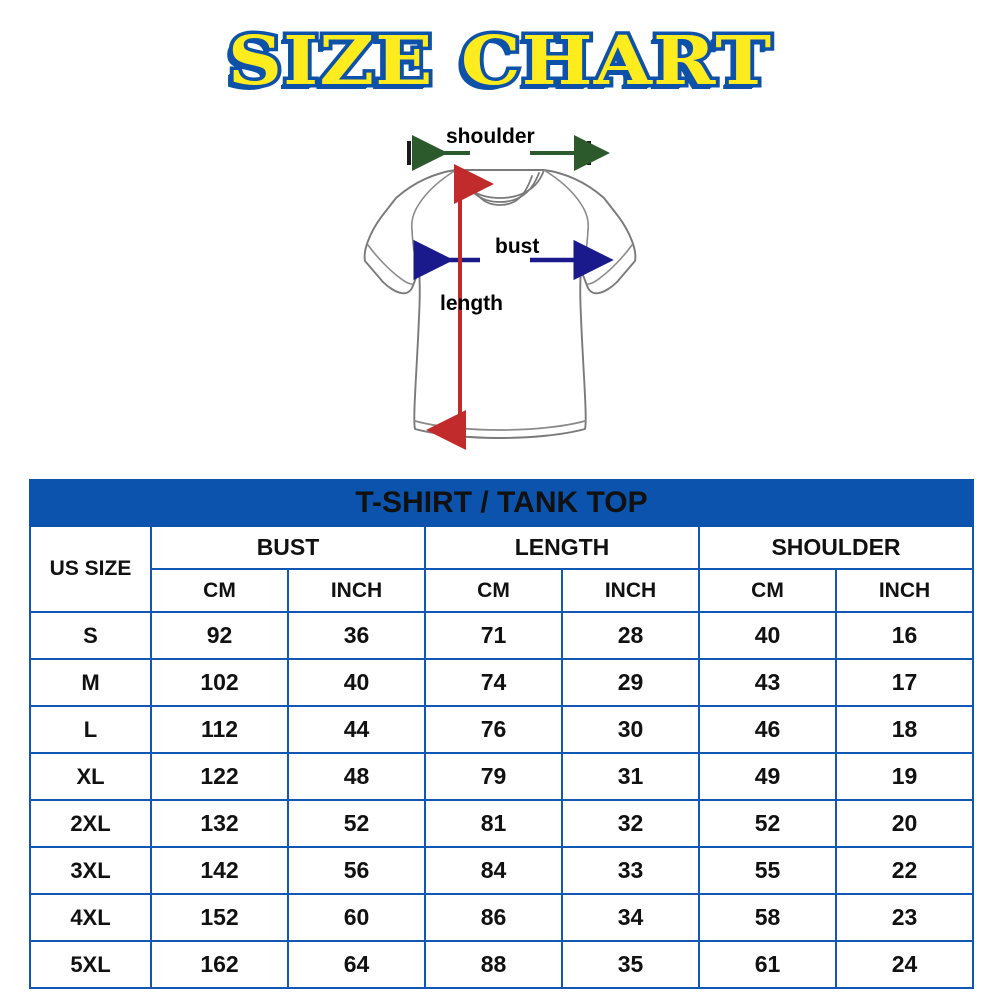 The image size is (1000, 1002). Describe the element at coordinates (904, 964) in the screenshot. I see `cell-shoulder-in: 24` at that location.